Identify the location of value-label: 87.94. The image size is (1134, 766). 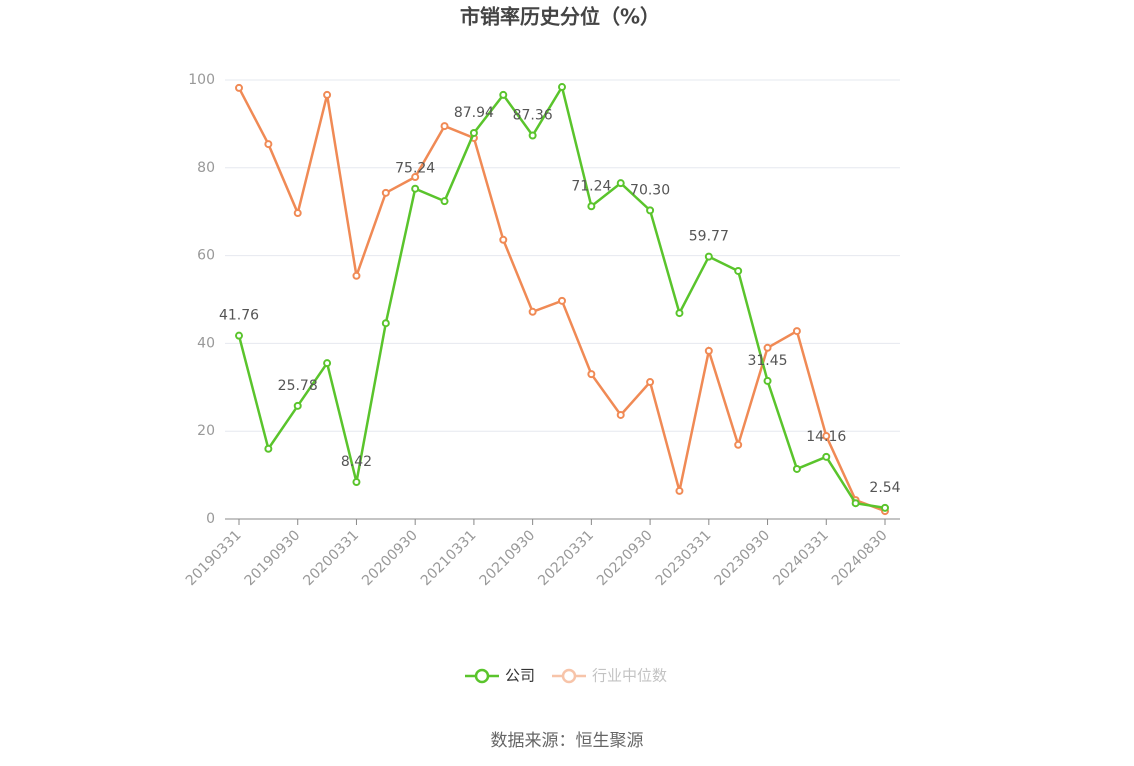
(474, 113).